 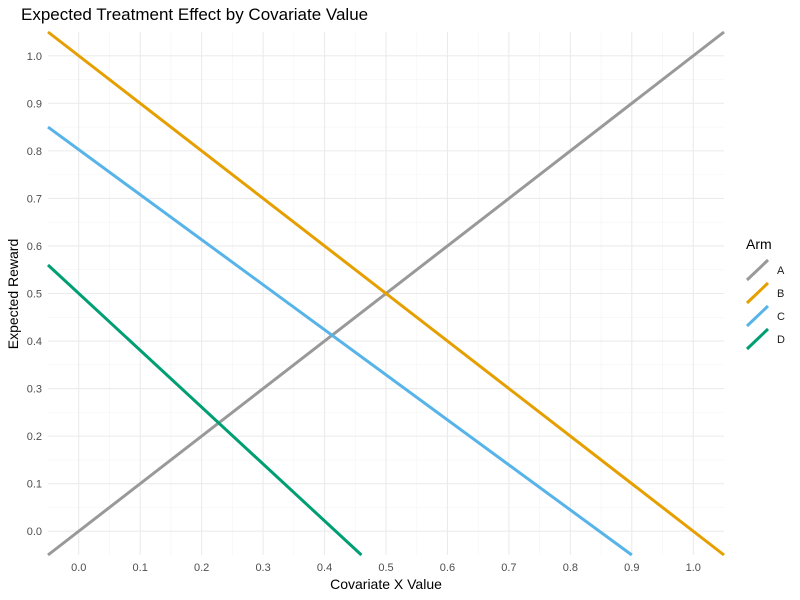 What do you see at coordinates (631, 568) in the screenshot?
I see `x-tick-label: 0.9` at bounding box center [631, 568].